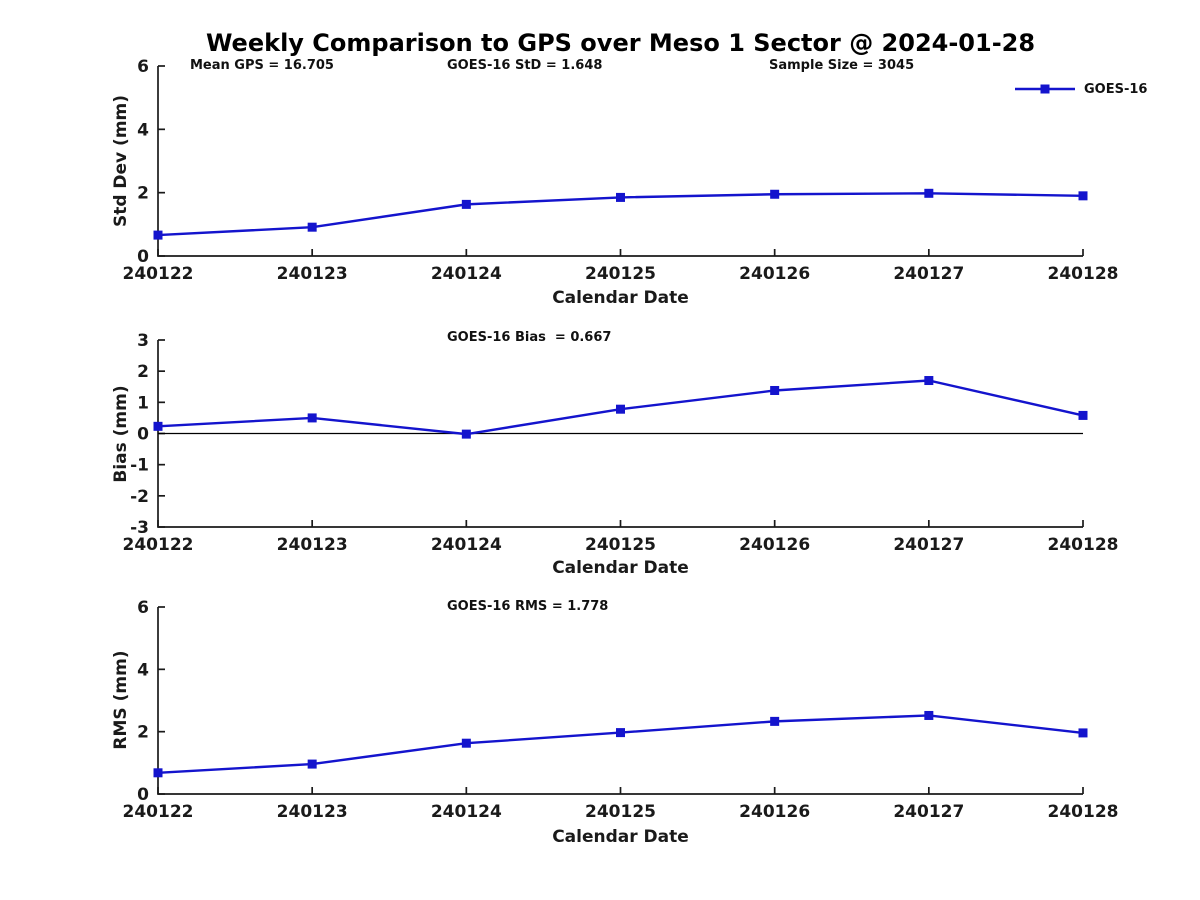 This screenshot has width=1200, height=900. I want to click on x-axis-label-subplot3: Calendar Date, so click(620, 837).